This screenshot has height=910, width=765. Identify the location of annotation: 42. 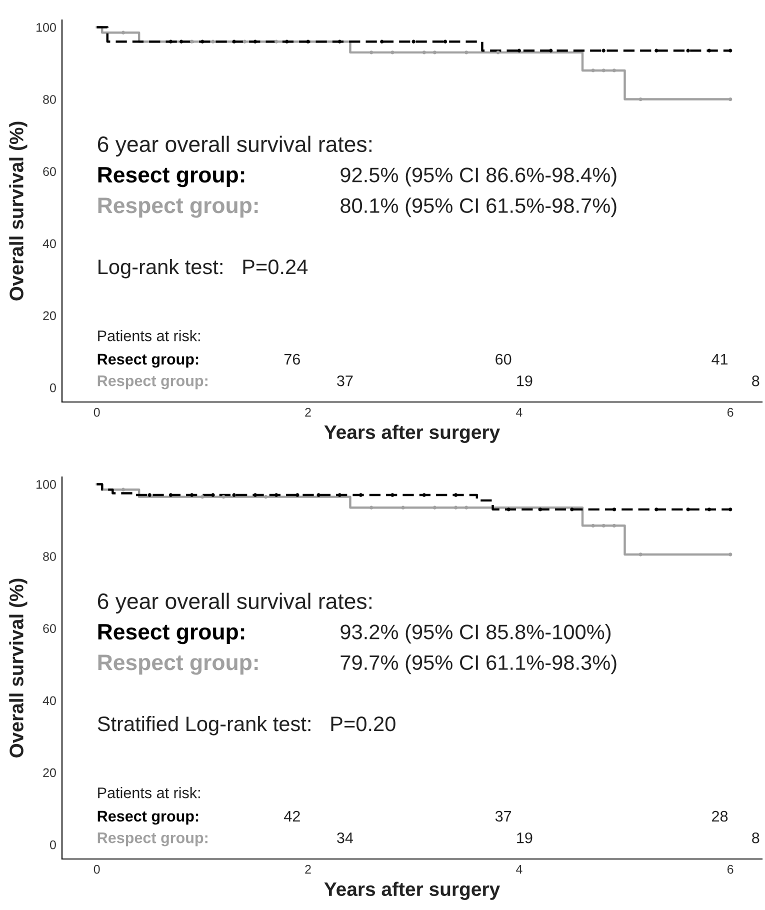
(292, 816).